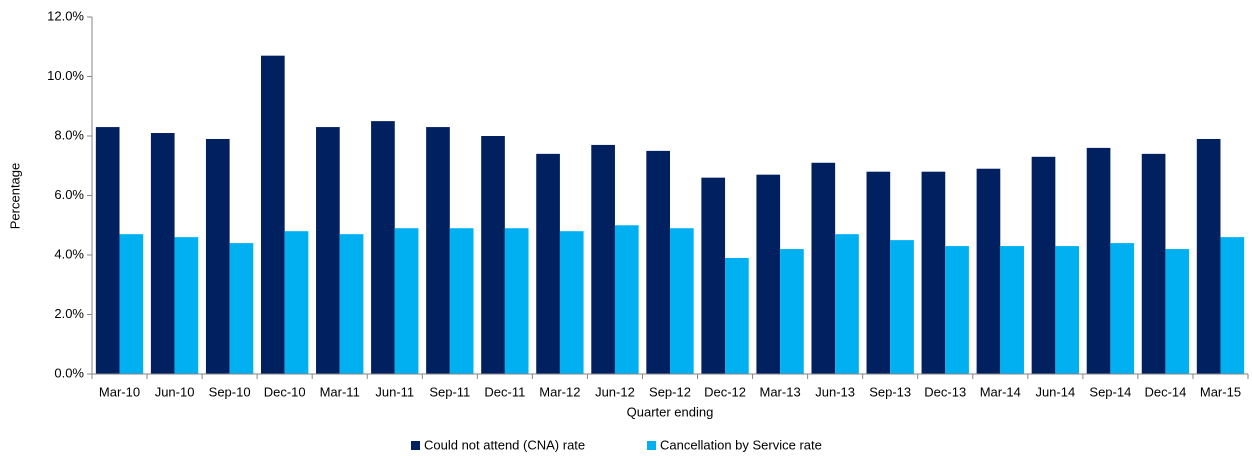 The image size is (1252, 456). What do you see at coordinates (69, 194) in the screenshot?
I see `y-tick-label: 6.0%` at bounding box center [69, 194].